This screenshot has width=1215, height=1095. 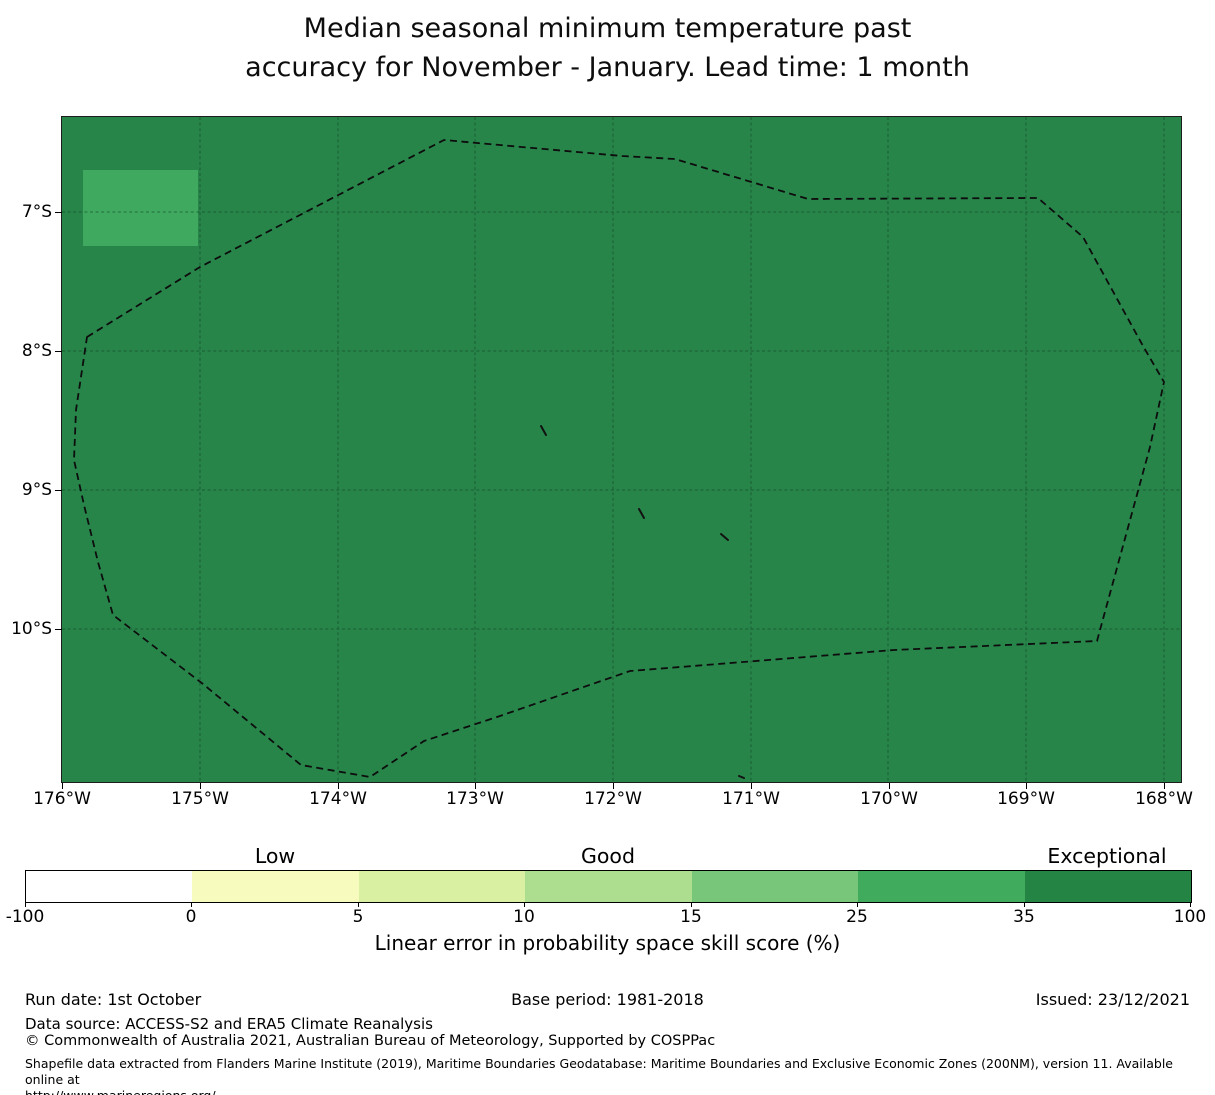 What do you see at coordinates (191, 917) in the screenshot?
I see `colorbar-tick-label: 0` at bounding box center [191, 917].